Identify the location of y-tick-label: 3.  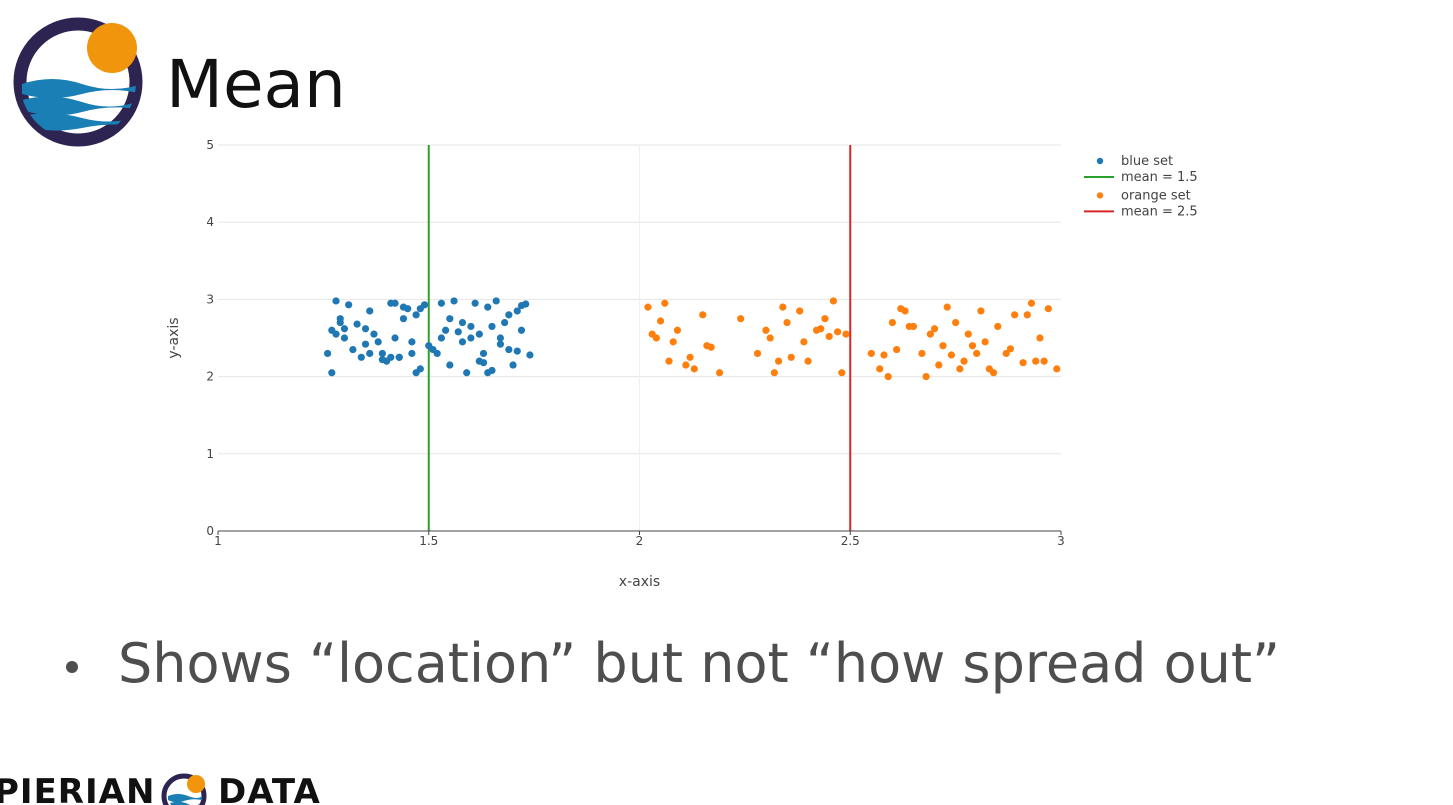
(210, 299).